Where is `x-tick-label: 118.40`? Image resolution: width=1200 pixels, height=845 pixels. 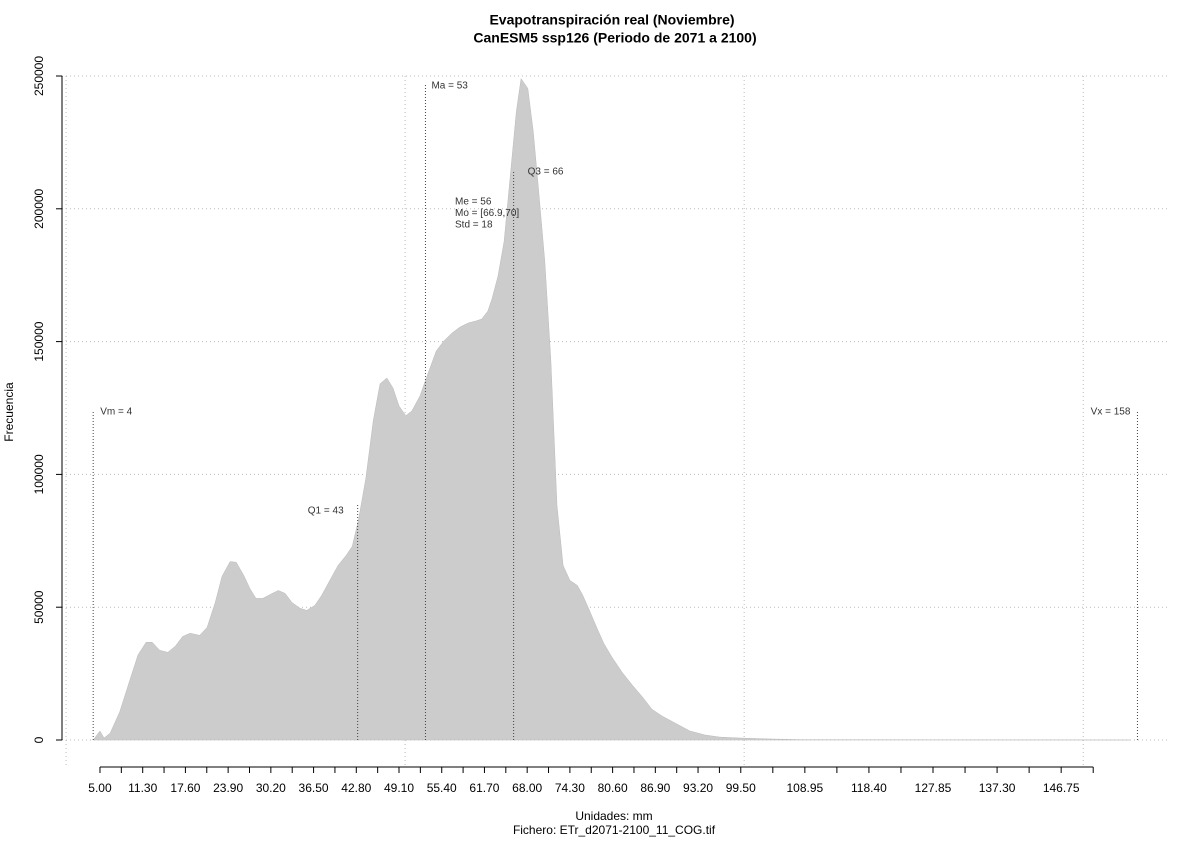
x-tick-label: 118.40 is located at coordinates (869, 788).